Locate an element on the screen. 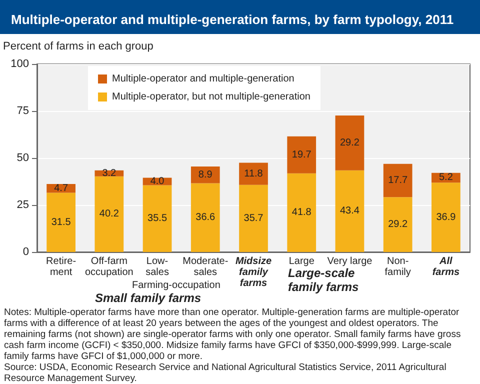 Image resolution: width=480 pixels, height=384 pixels. data-label: 43.4 is located at coordinates (350, 211).